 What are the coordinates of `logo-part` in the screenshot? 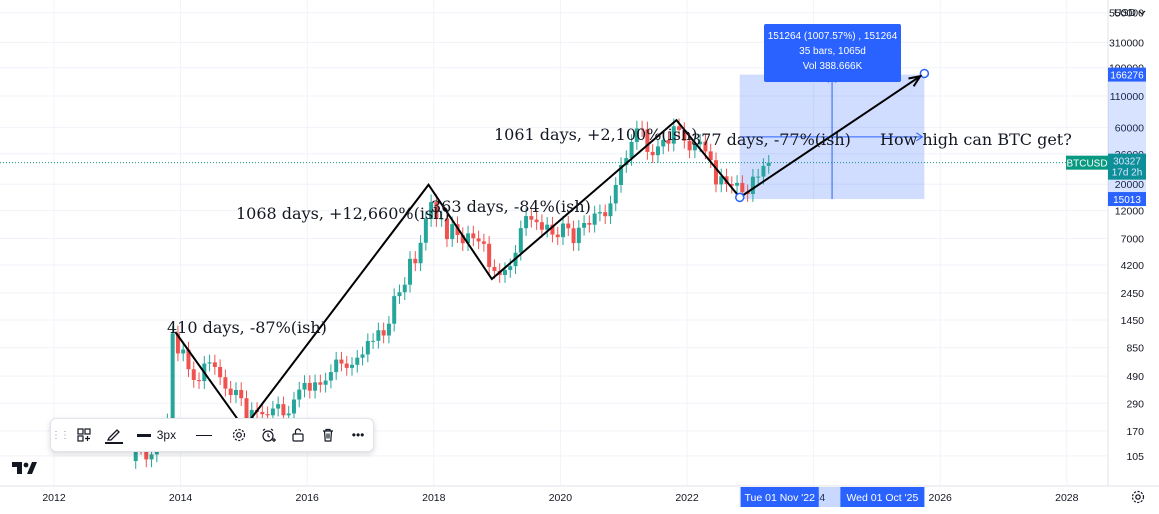 It's located at (32, 468).